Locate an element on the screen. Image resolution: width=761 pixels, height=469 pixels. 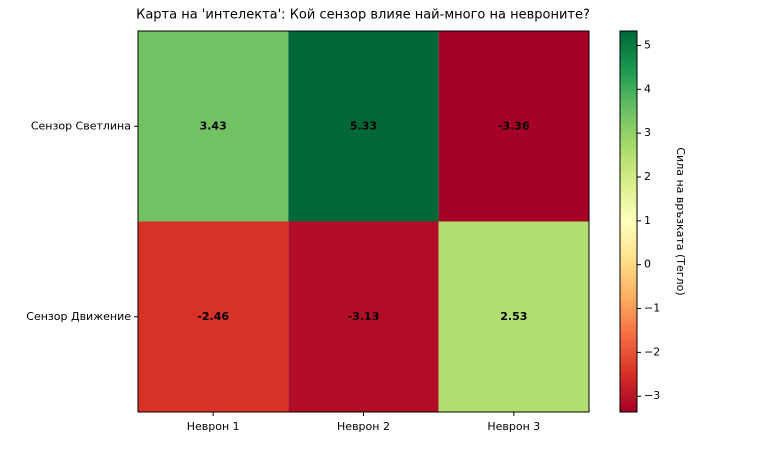
y-tick-label: Сензор Движение is located at coordinates (78, 316).